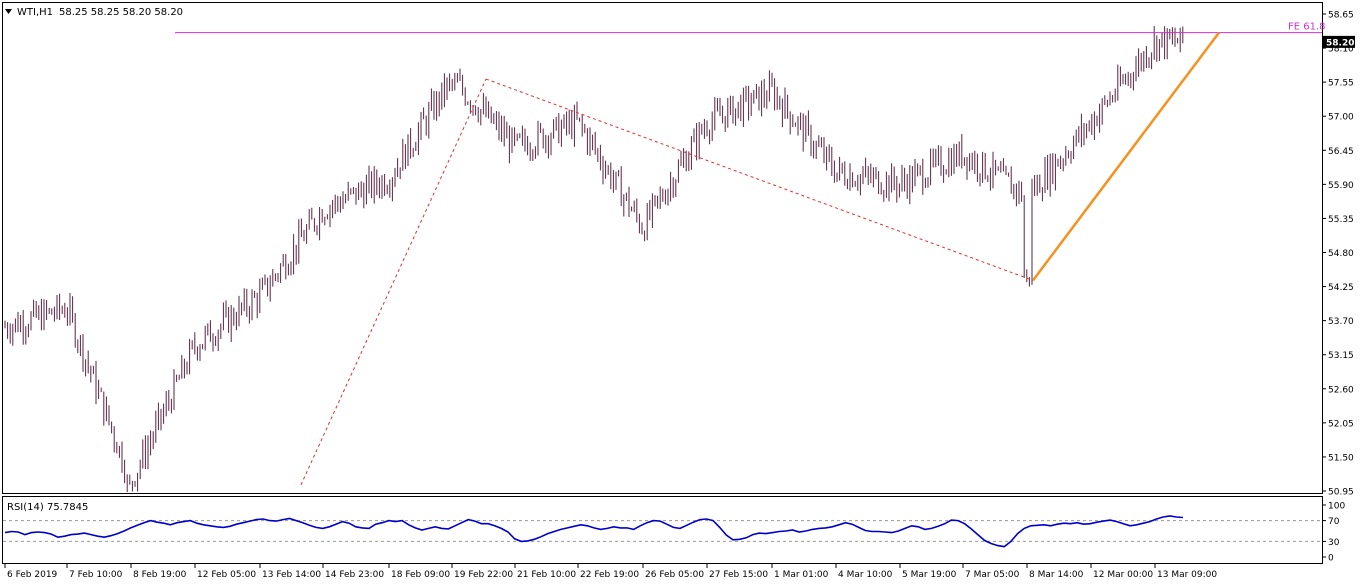 The height and width of the screenshot is (584, 1362). Describe the element at coordinates (1341, 50) in the screenshot. I see `price-tick-label: 58.10` at that location.